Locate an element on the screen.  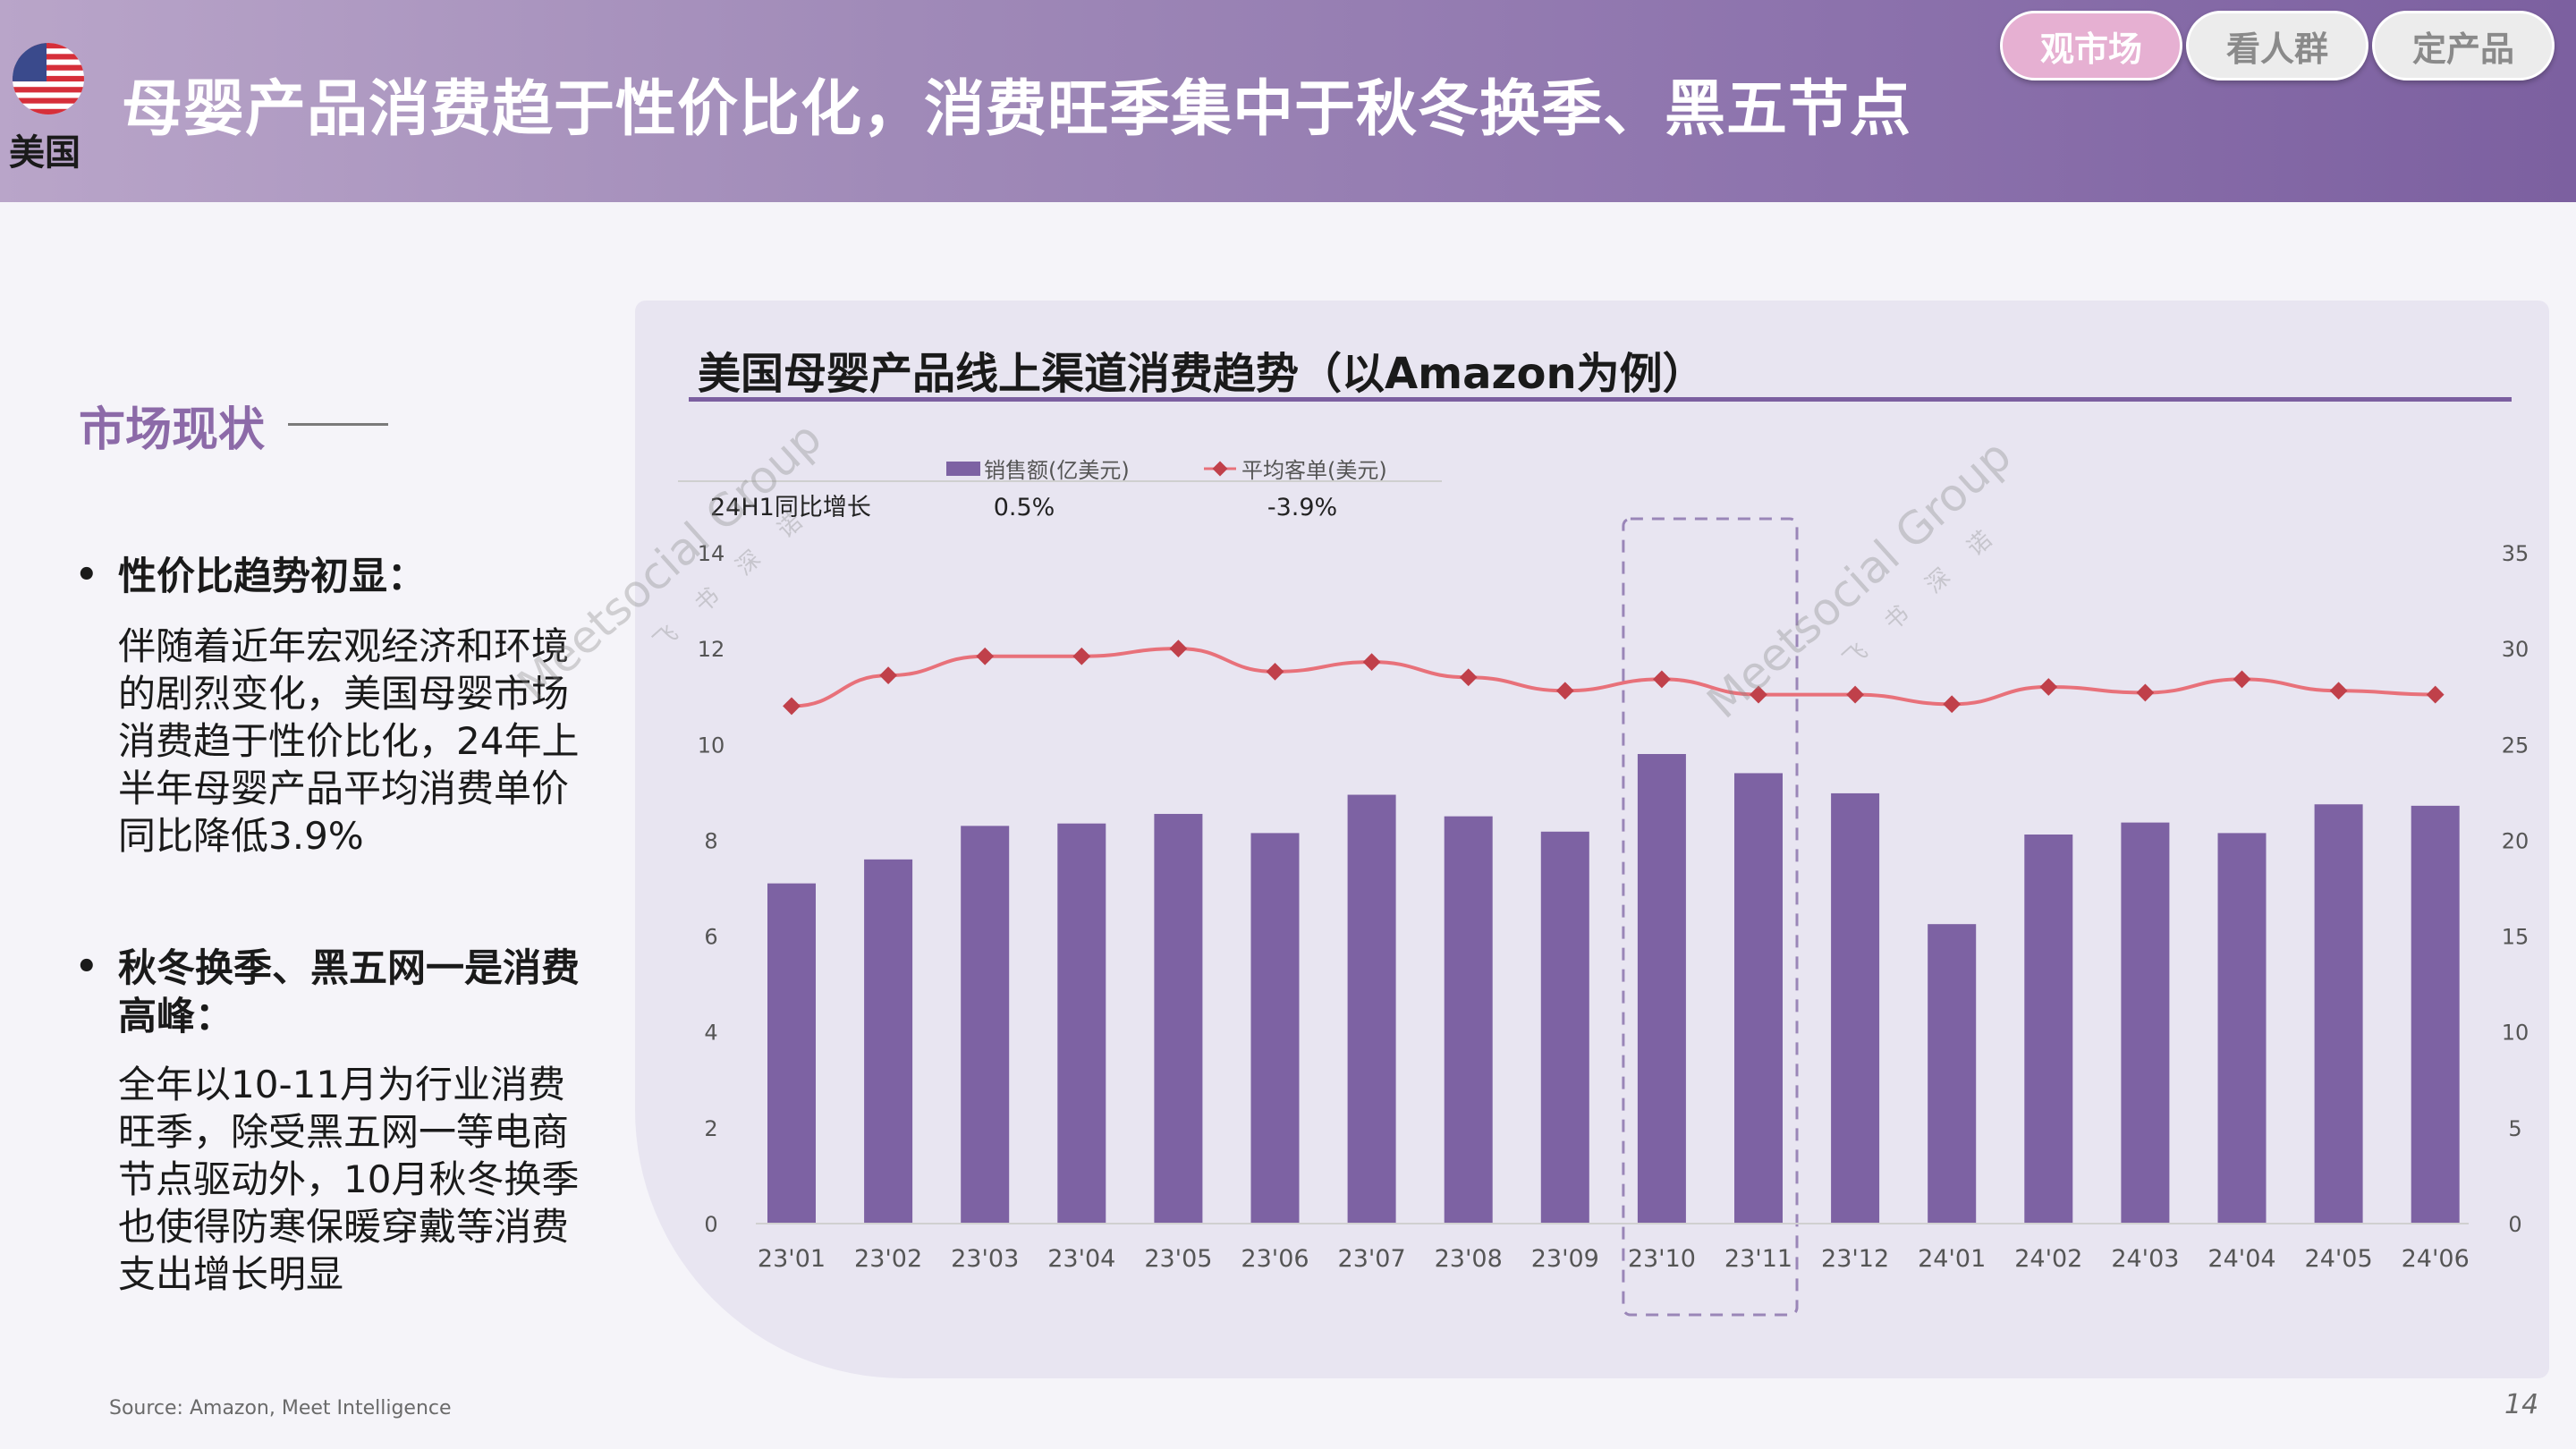
legend-label-avg: 平均客单(美元) is located at coordinates (1314, 470).